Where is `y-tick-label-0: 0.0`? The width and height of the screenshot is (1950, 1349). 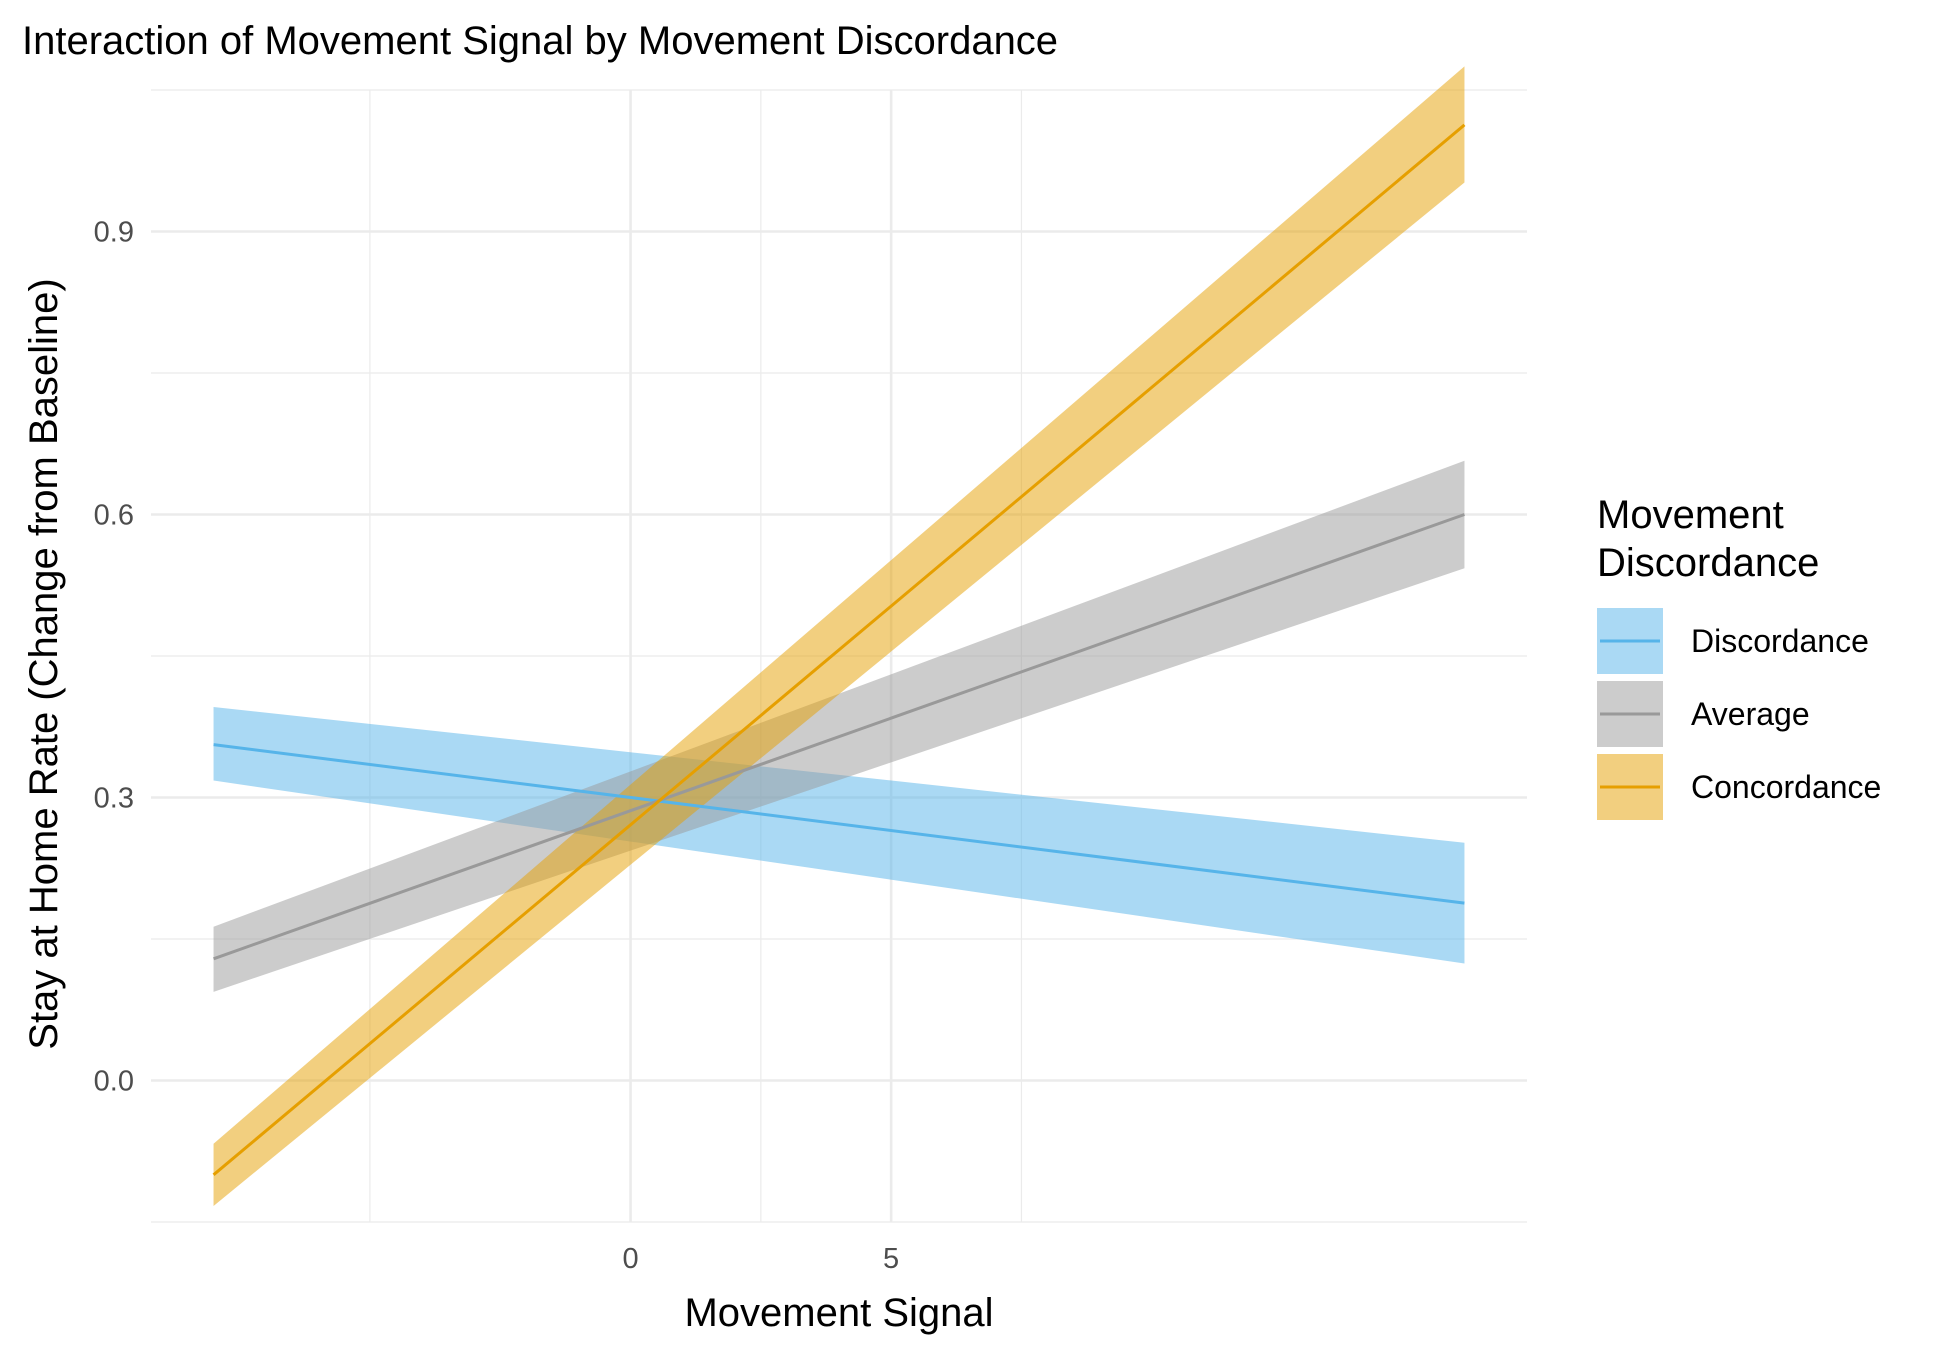
y-tick-label-0: 0.0 is located at coordinates (114, 1082).